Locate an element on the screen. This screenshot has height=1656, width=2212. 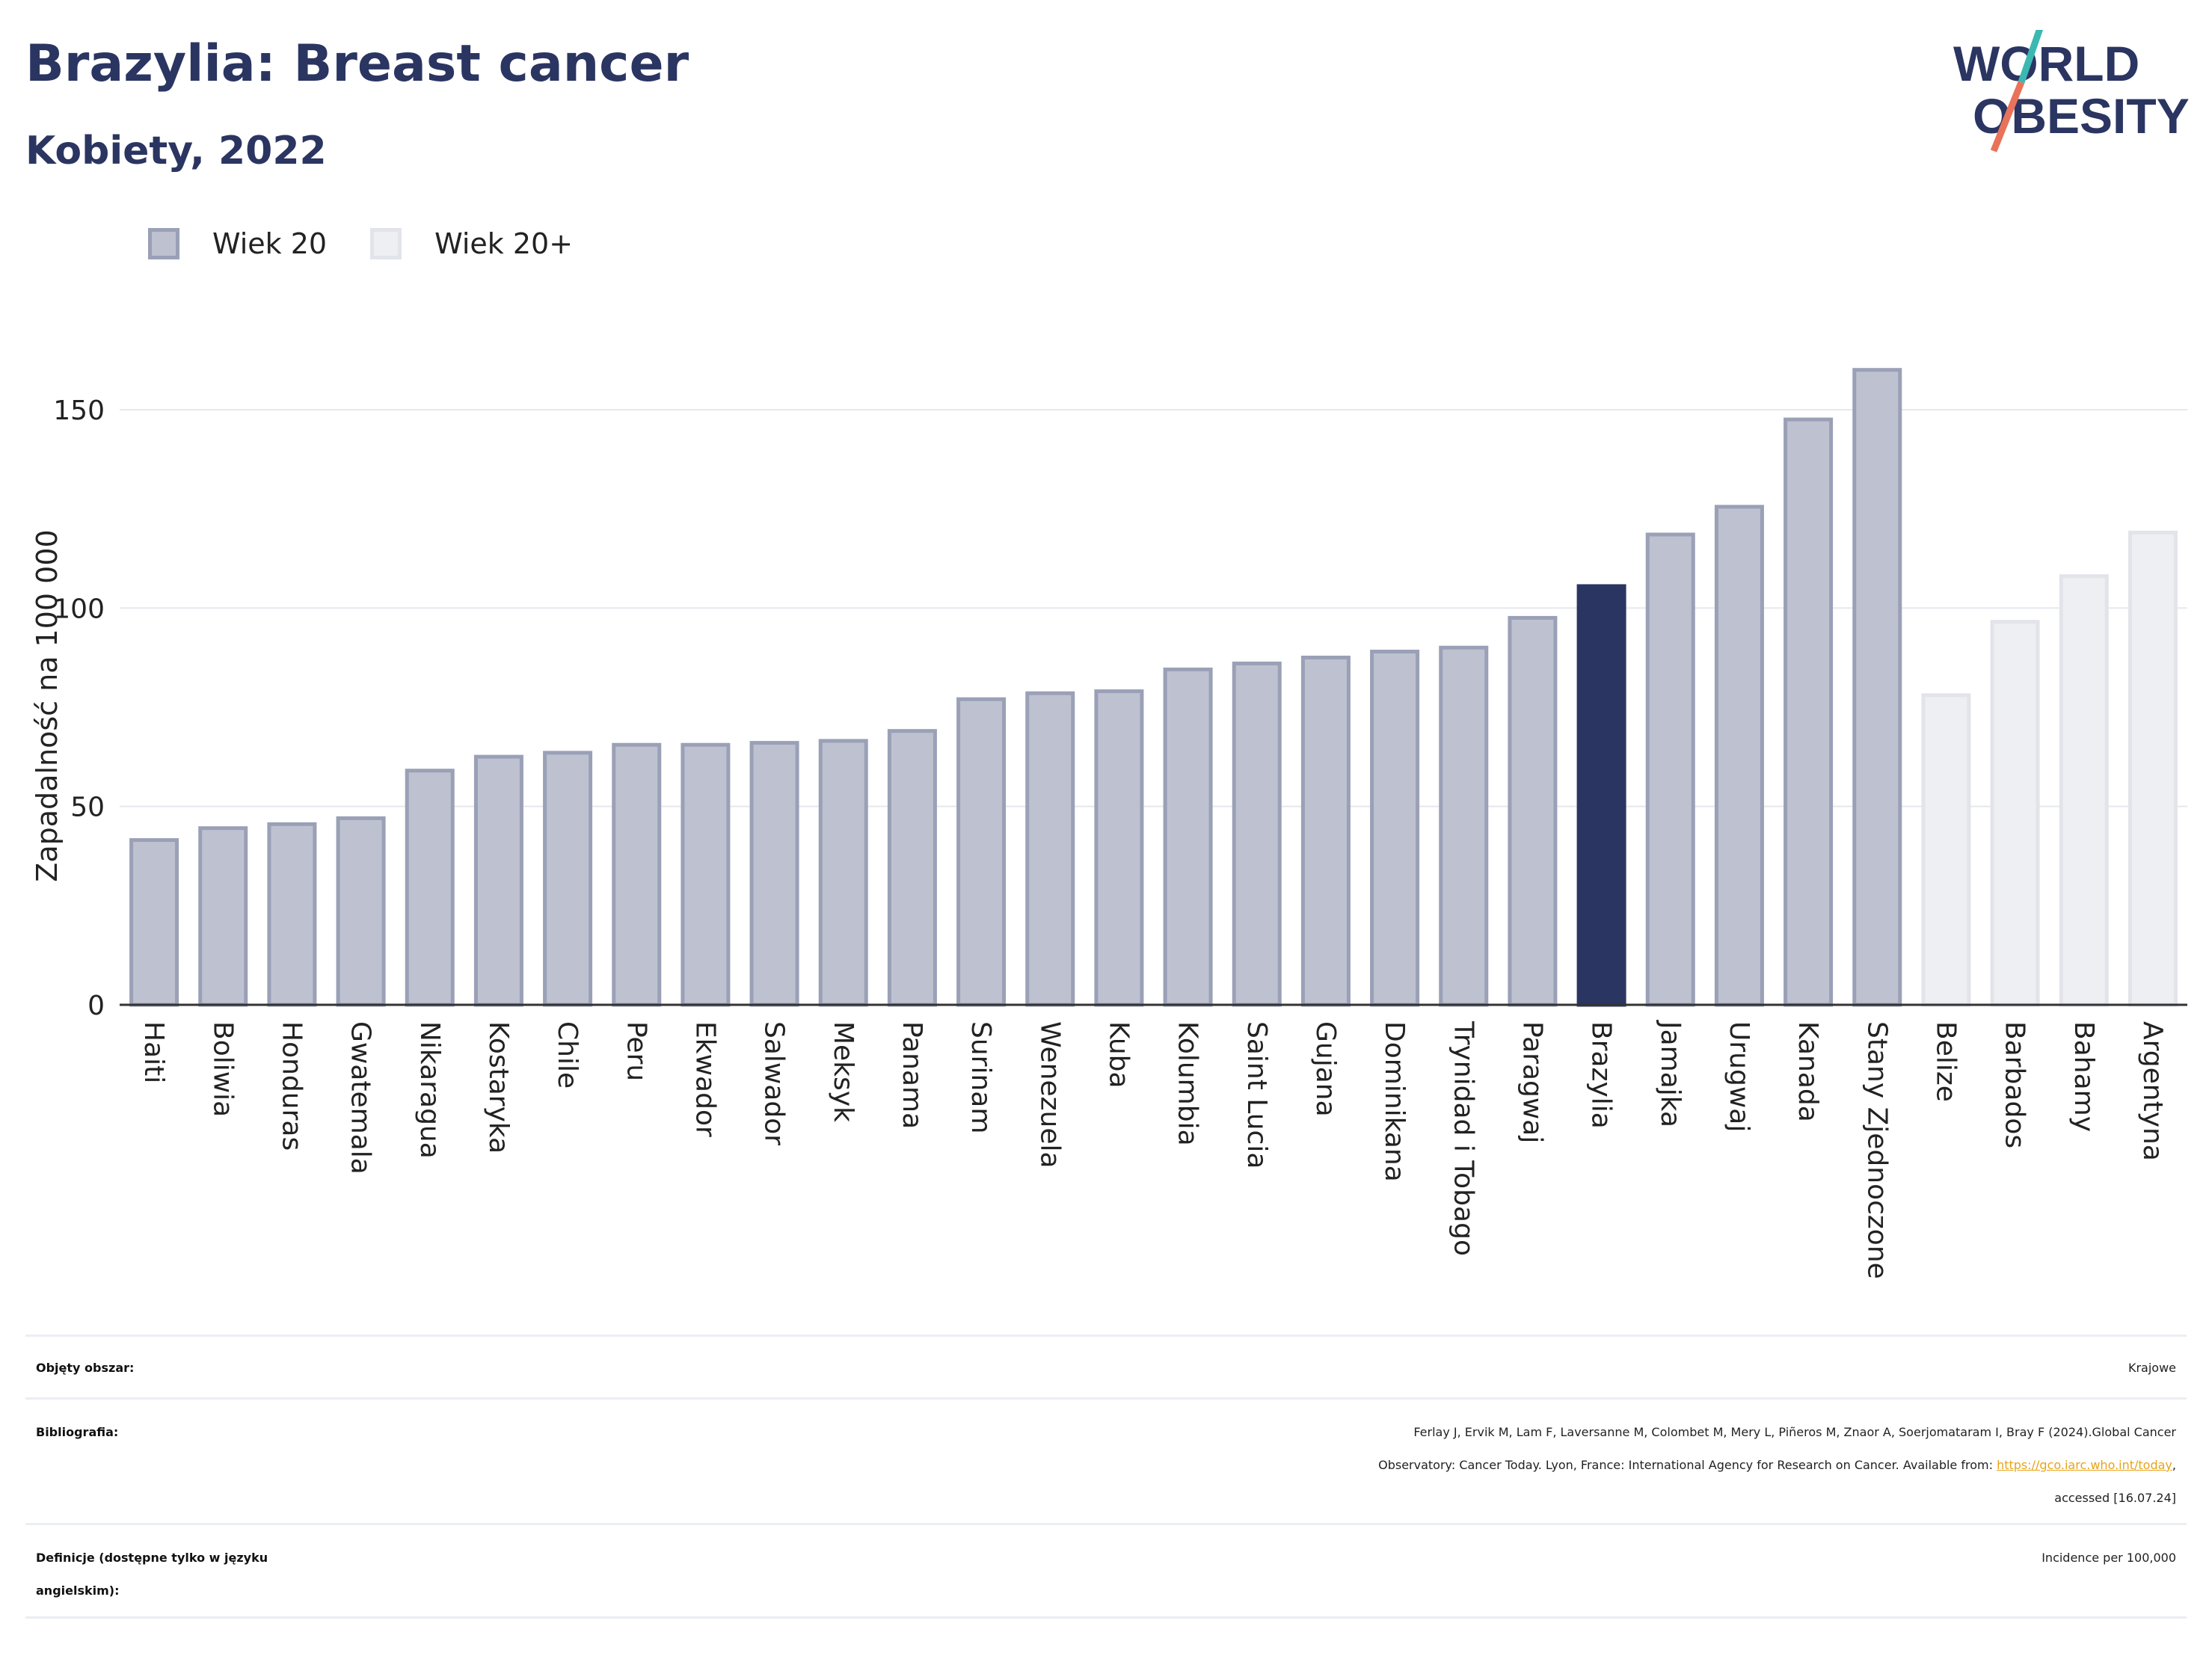
x-tick-label: Surinam is located at coordinates (980, 1077).